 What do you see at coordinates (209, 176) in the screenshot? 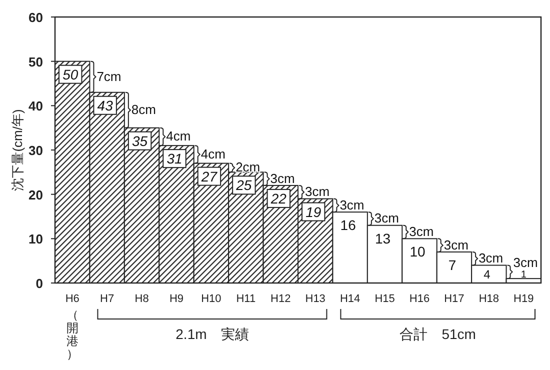
I see `data-label: 27` at bounding box center [209, 176].